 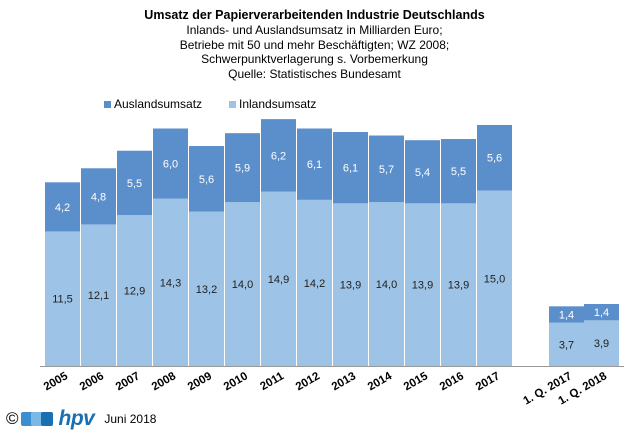 I want to click on data-label-auslandsumsatz: 5,4, so click(x=422, y=173).